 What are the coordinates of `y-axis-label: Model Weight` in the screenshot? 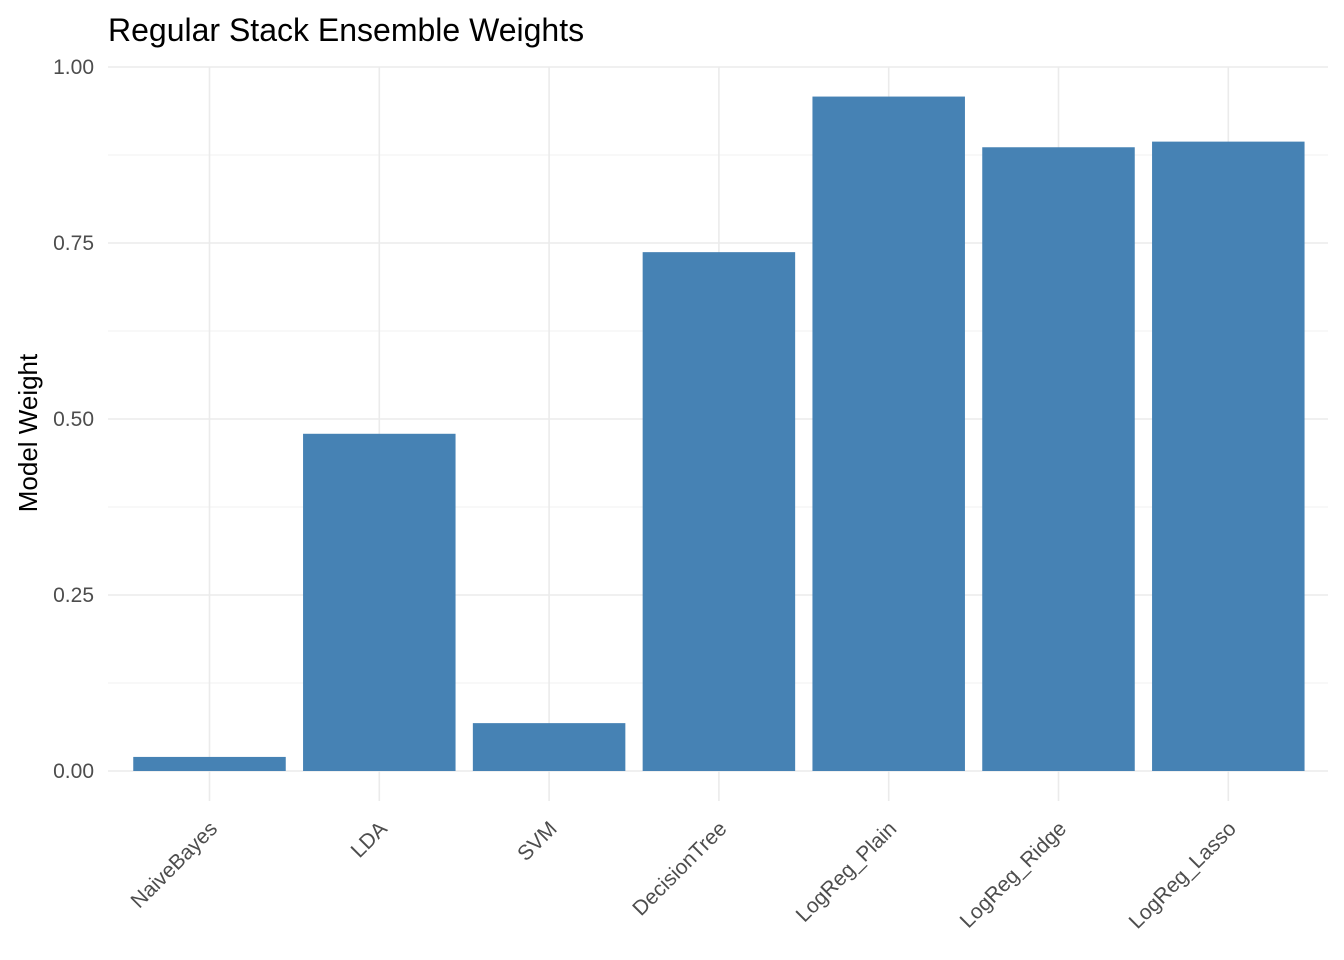 It's located at (28, 432).